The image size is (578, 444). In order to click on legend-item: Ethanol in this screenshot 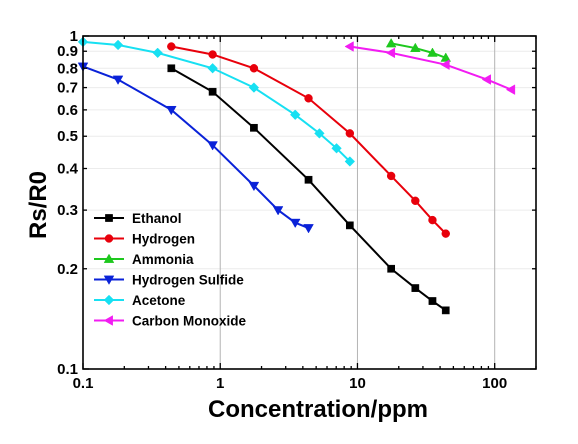, I will do `click(138, 218)`.